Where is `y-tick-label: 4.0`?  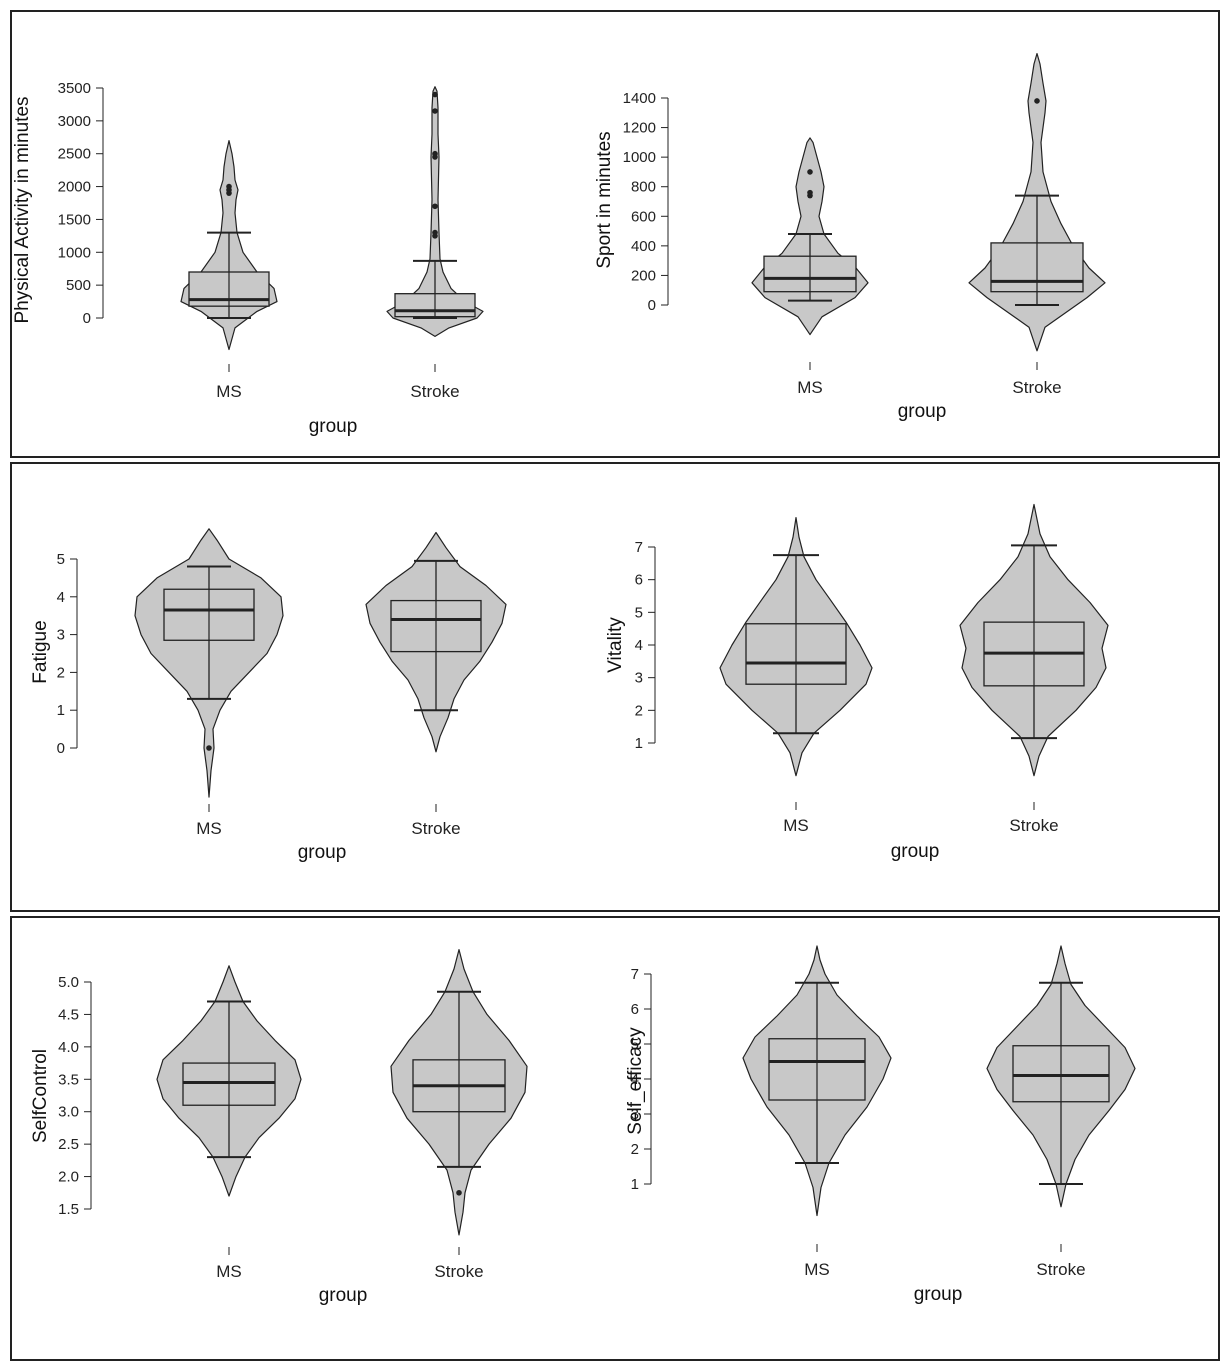
y-tick-label: 4.0 is located at coordinates (68, 1047).